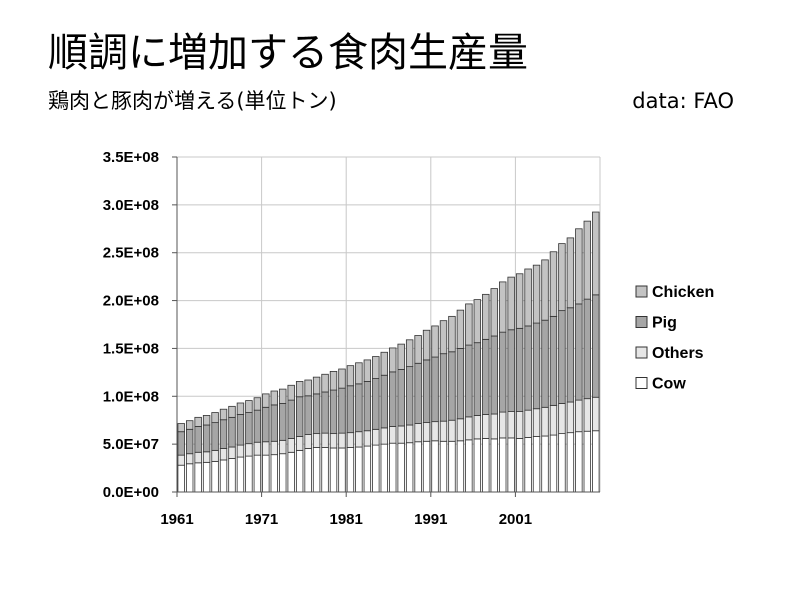  I want to click on legend-swatch-cow, so click(641, 383).